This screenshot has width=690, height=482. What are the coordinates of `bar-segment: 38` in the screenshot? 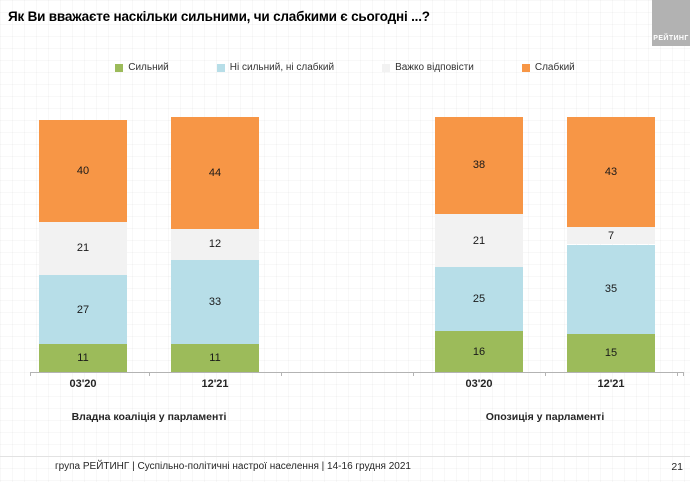 It's located at (479, 165).